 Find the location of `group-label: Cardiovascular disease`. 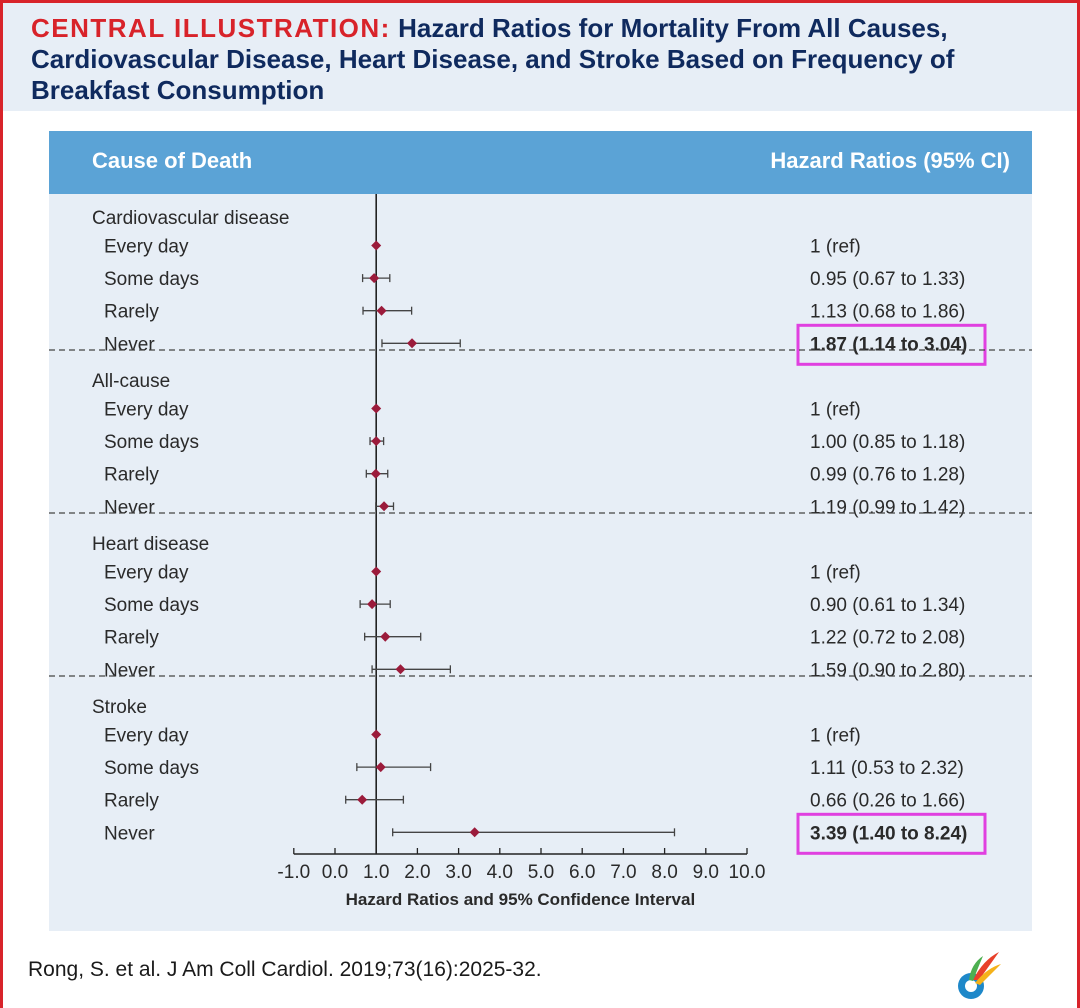

group-label: Cardiovascular disease is located at coordinates (191, 218).